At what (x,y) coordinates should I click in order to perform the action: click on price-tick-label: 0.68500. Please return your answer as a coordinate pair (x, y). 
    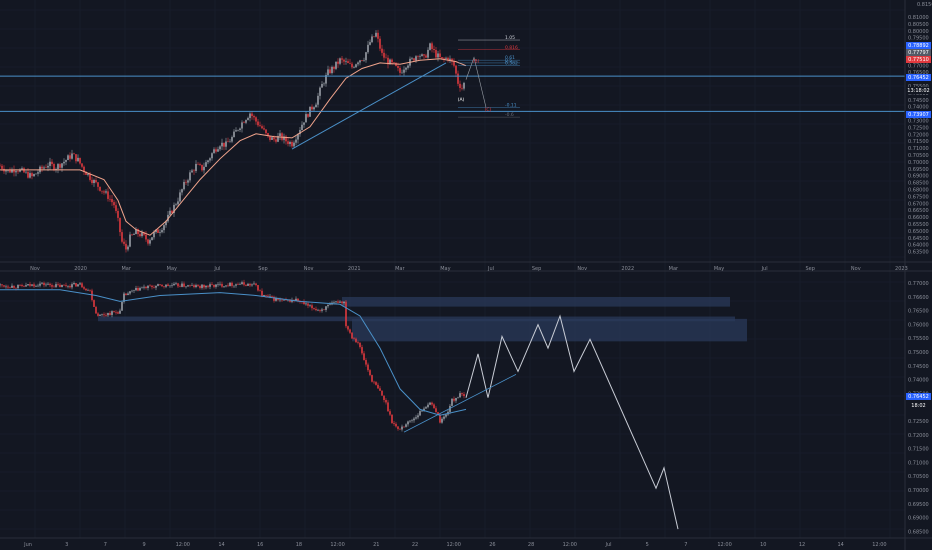
    Looking at the image, I should click on (918, 532).